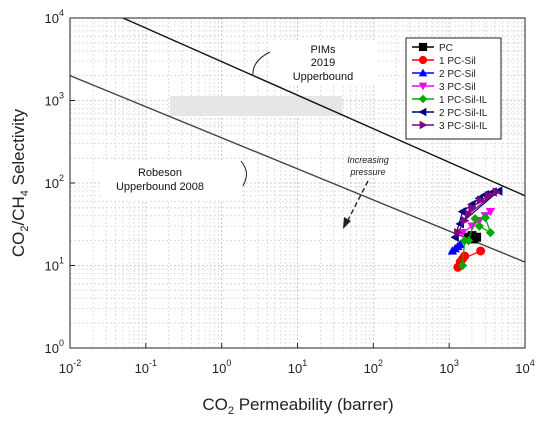 This screenshot has width=550, height=430. I want to click on highlight-band, so click(256, 106).